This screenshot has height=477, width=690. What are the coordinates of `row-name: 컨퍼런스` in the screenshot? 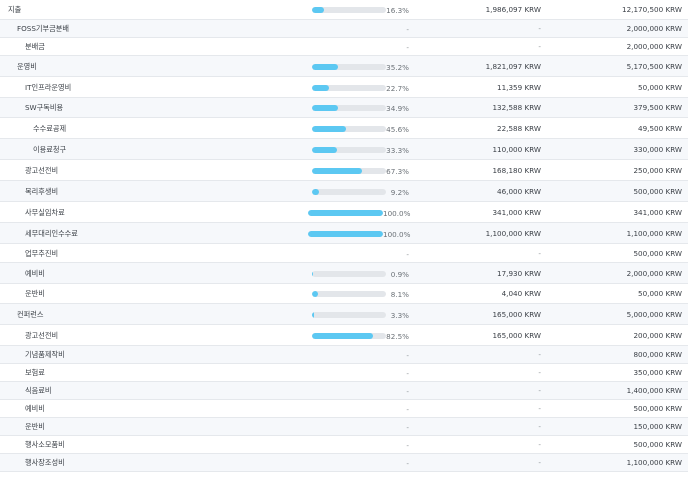 It's located at (30, 314).